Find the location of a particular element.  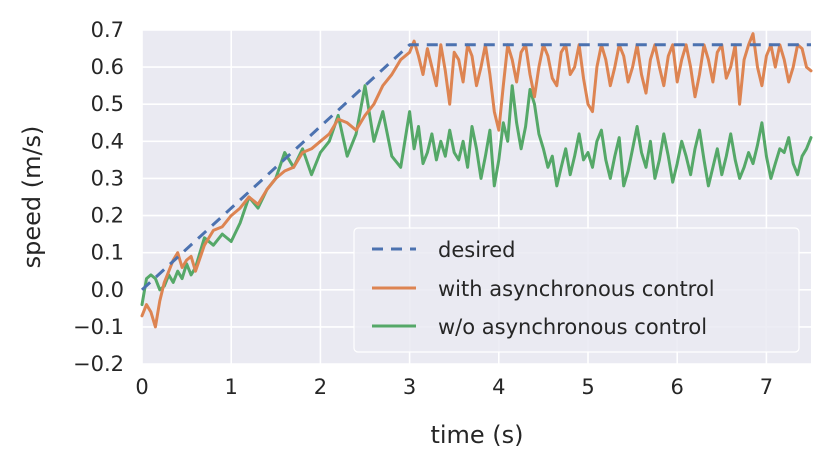

x-tick-label: 6 is located at coordinates (677, 387).